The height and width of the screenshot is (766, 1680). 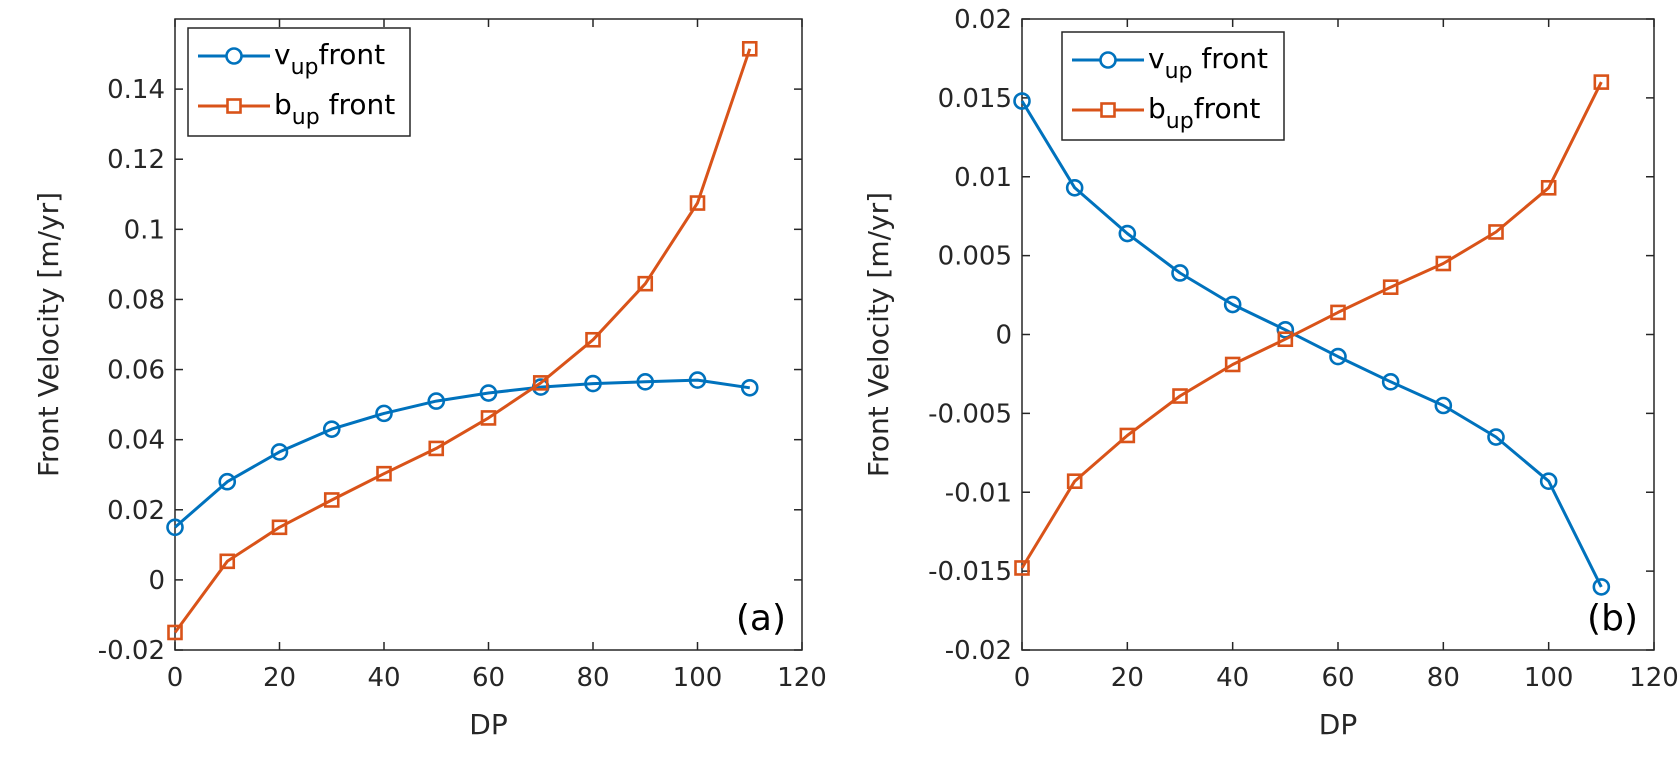 What do you see at coordinates (329, 59) in the screenshot?
I see `legend-label: vupfront` at bounding box center [329, 59].